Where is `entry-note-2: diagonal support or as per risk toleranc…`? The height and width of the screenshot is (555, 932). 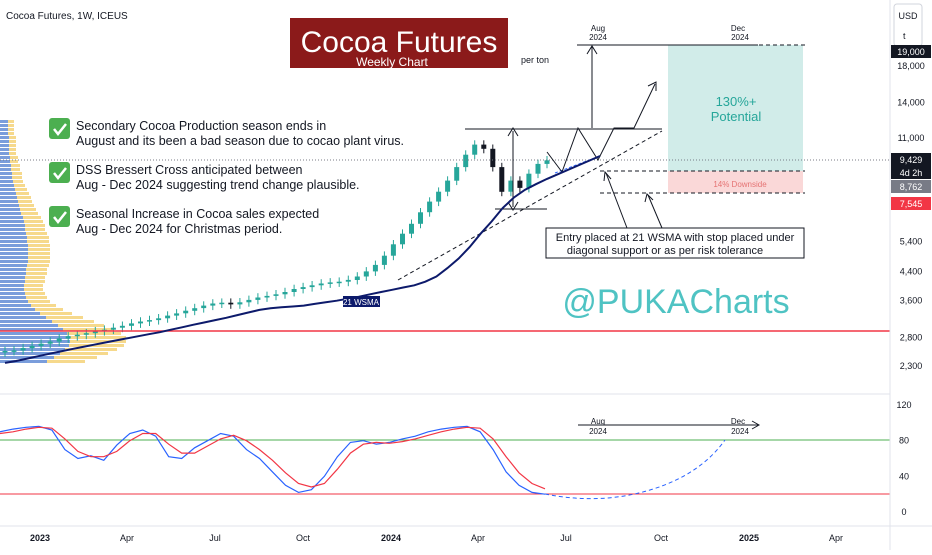 entry-note-2: diagonal support or as per risk toleranc… is located at coordinates (665, 251).